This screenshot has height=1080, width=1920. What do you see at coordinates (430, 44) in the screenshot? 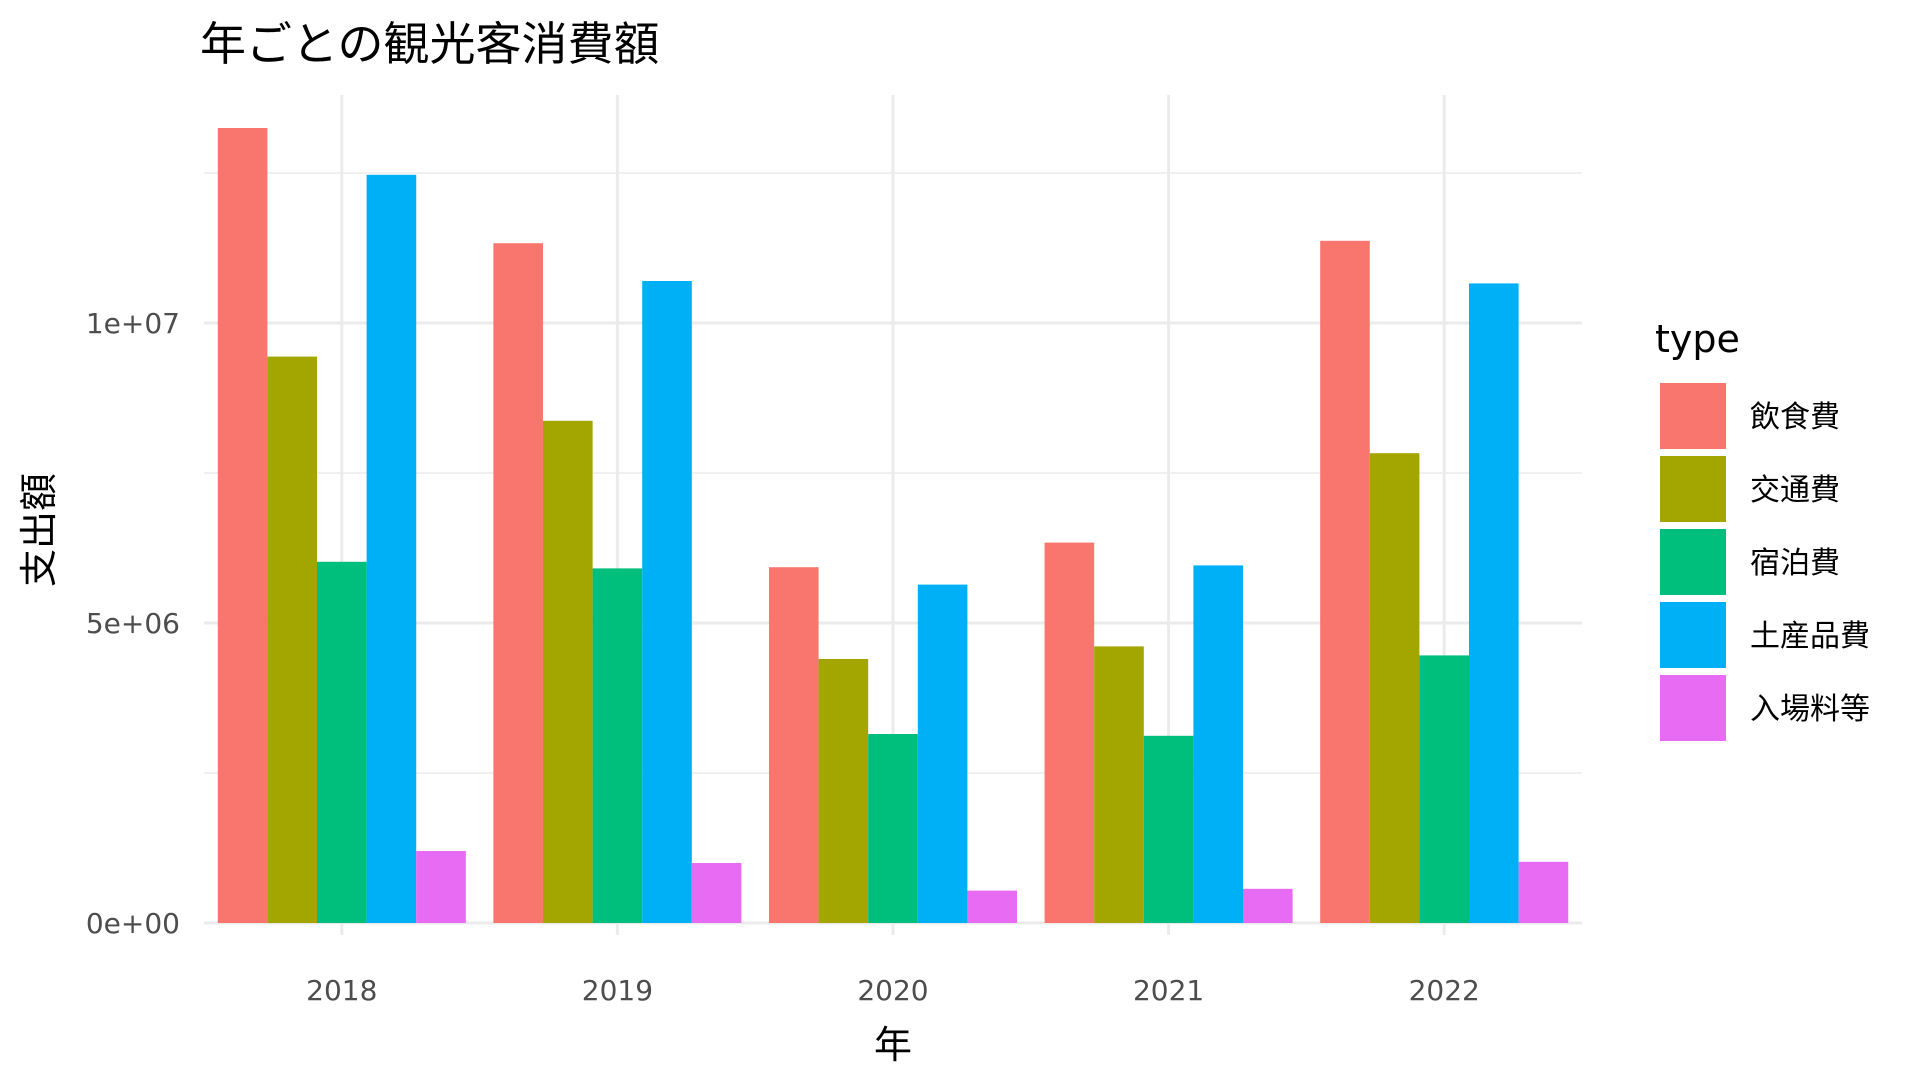
I see `chart-title: 年ごとの観光客消費額` at bounding box center [430, 44].